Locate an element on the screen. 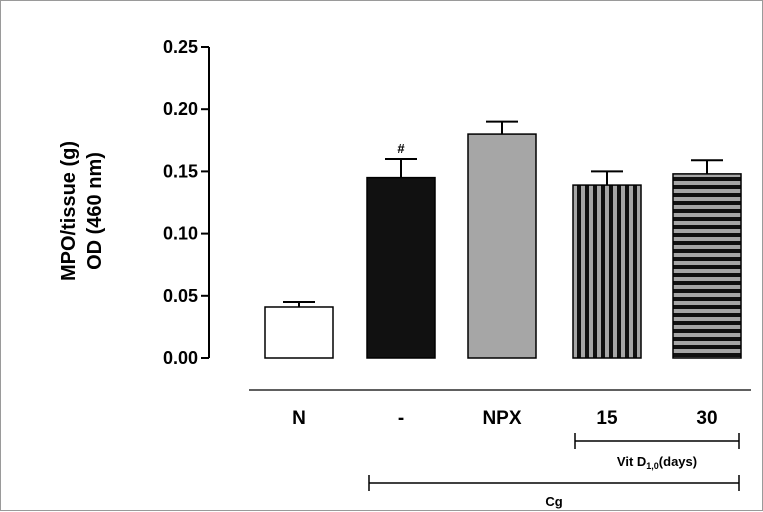 The image size is (763, 512). x-tick-label: 30 is located at coordinates (706, 418).